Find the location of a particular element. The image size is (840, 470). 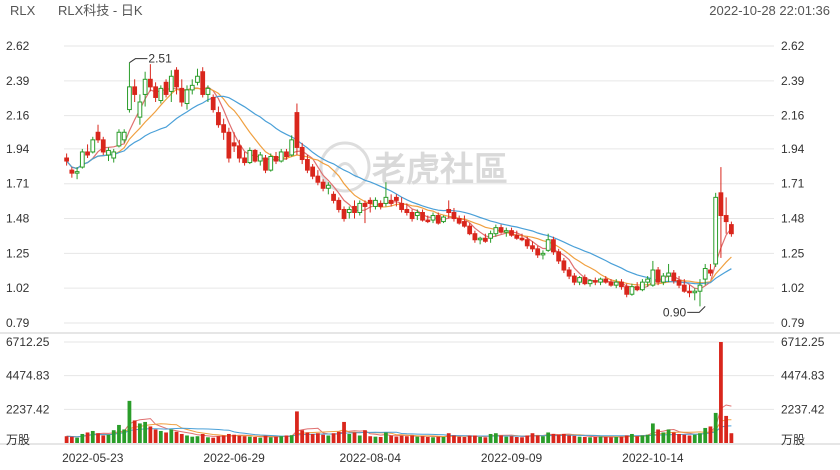

price-axis-left: 2.62 2.39 2.16 1.94 1.71 1.48 1.25 1.02 0.79 is located at coordinates (18, 184).